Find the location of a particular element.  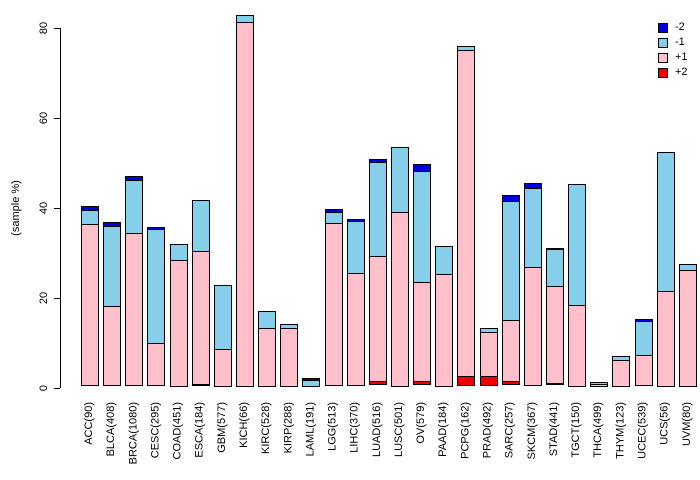

bar-THYM(123) is located at coordinates (621, 371).